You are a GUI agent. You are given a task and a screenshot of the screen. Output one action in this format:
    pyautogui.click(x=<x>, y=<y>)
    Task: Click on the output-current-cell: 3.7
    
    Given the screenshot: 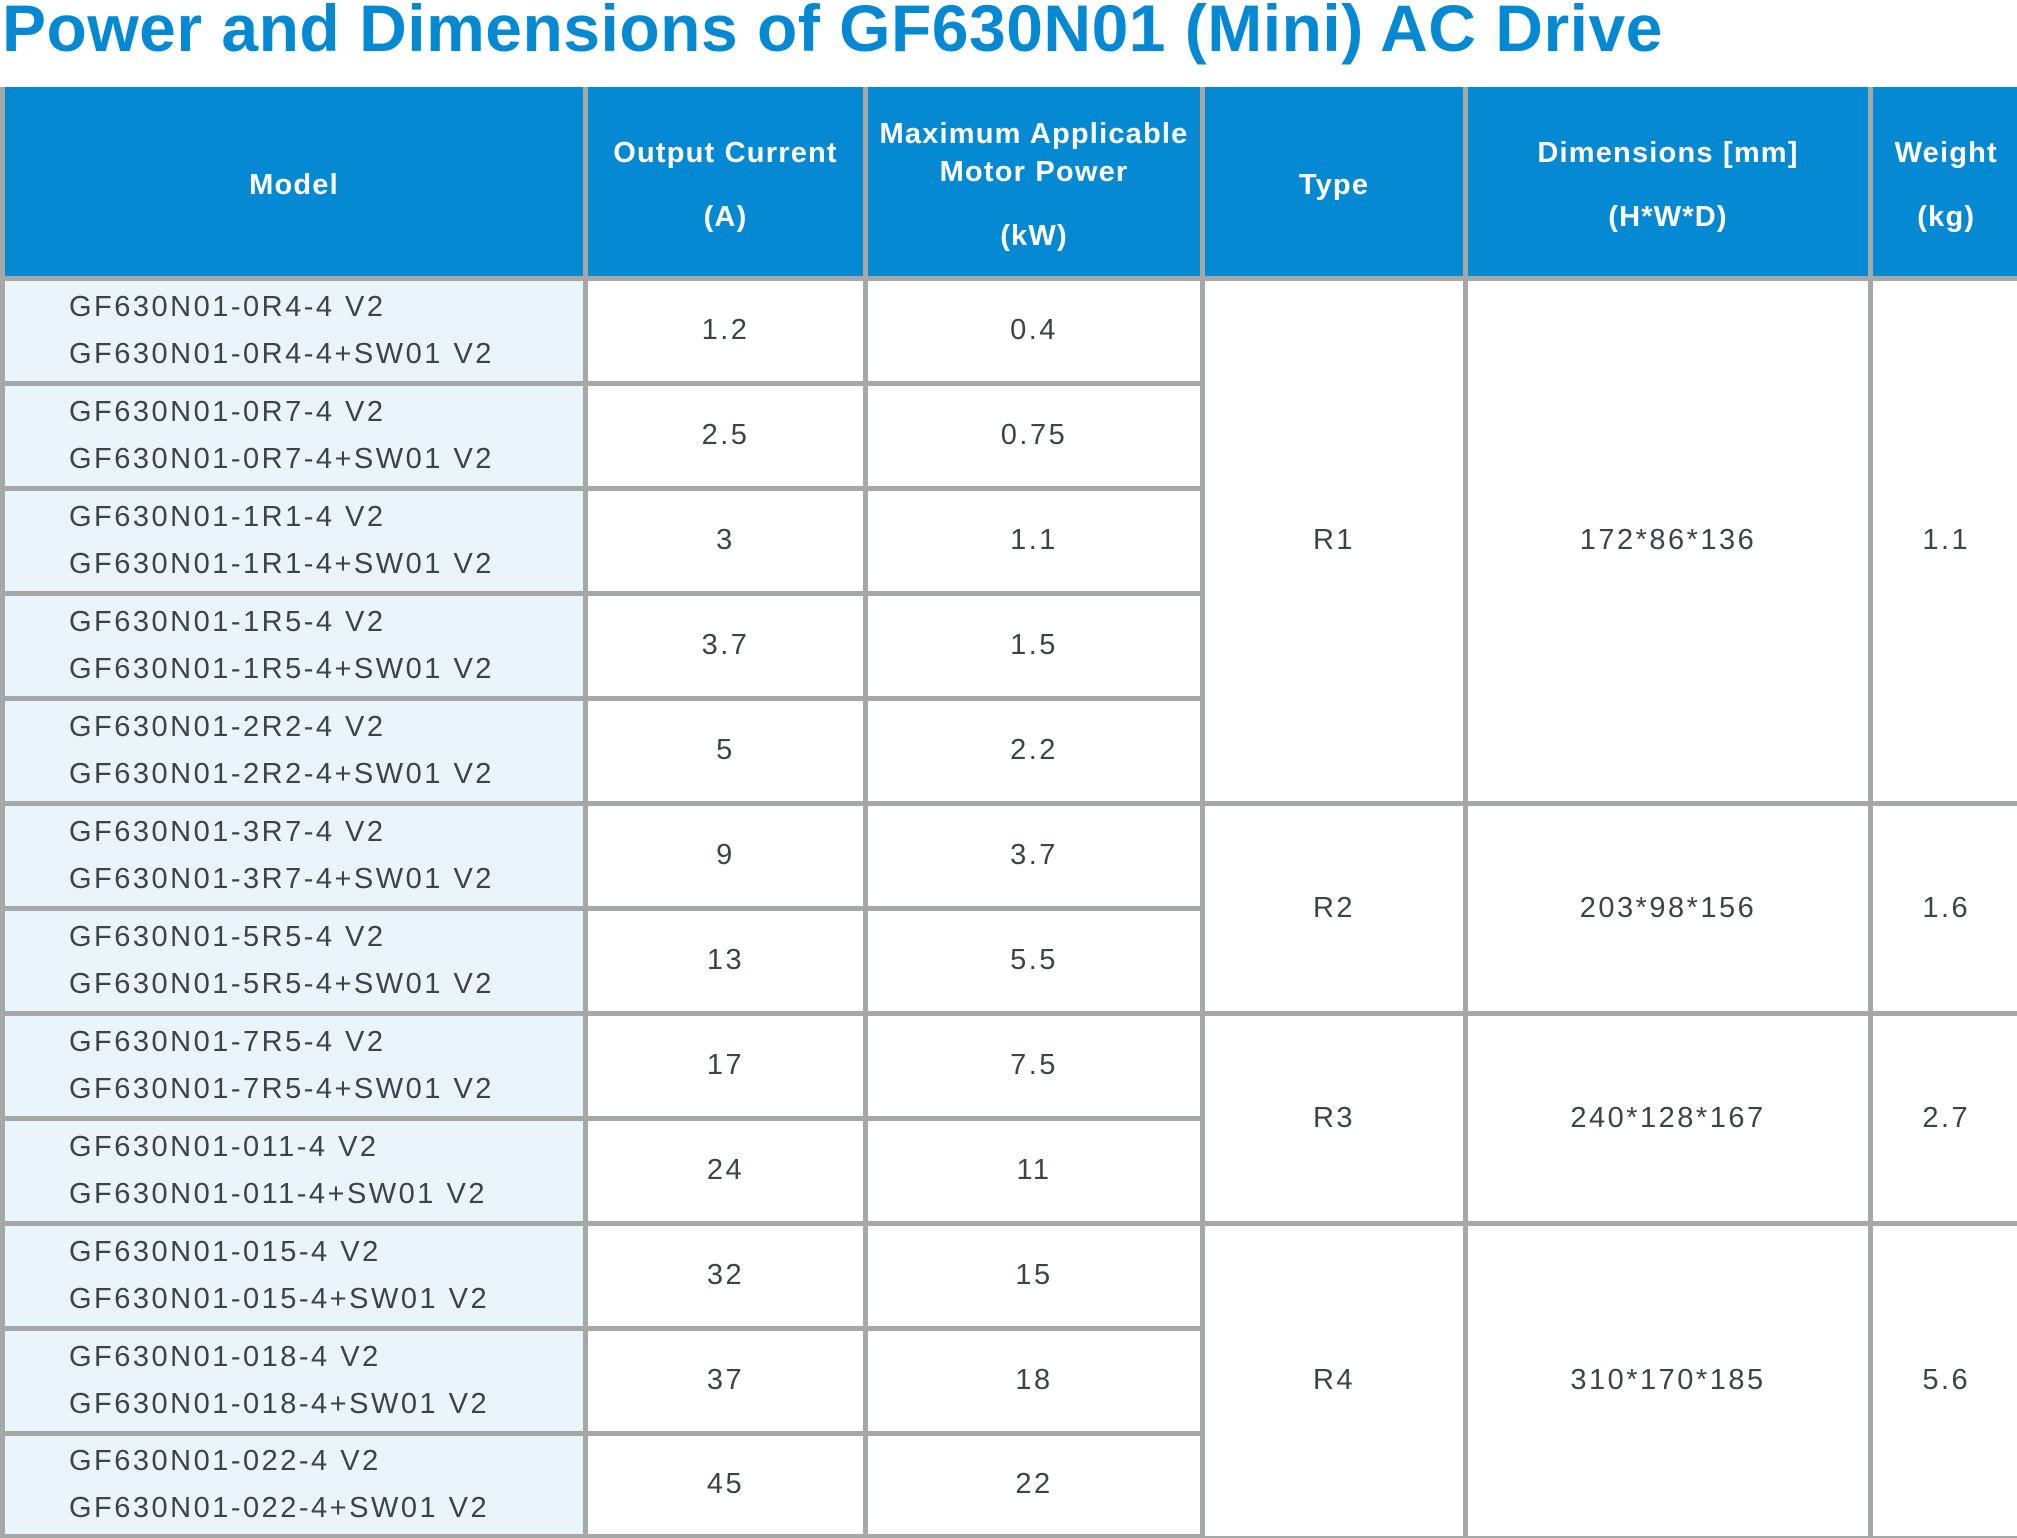 What is the action you would take?
    pyautogui.click(x=725, y=645)
    